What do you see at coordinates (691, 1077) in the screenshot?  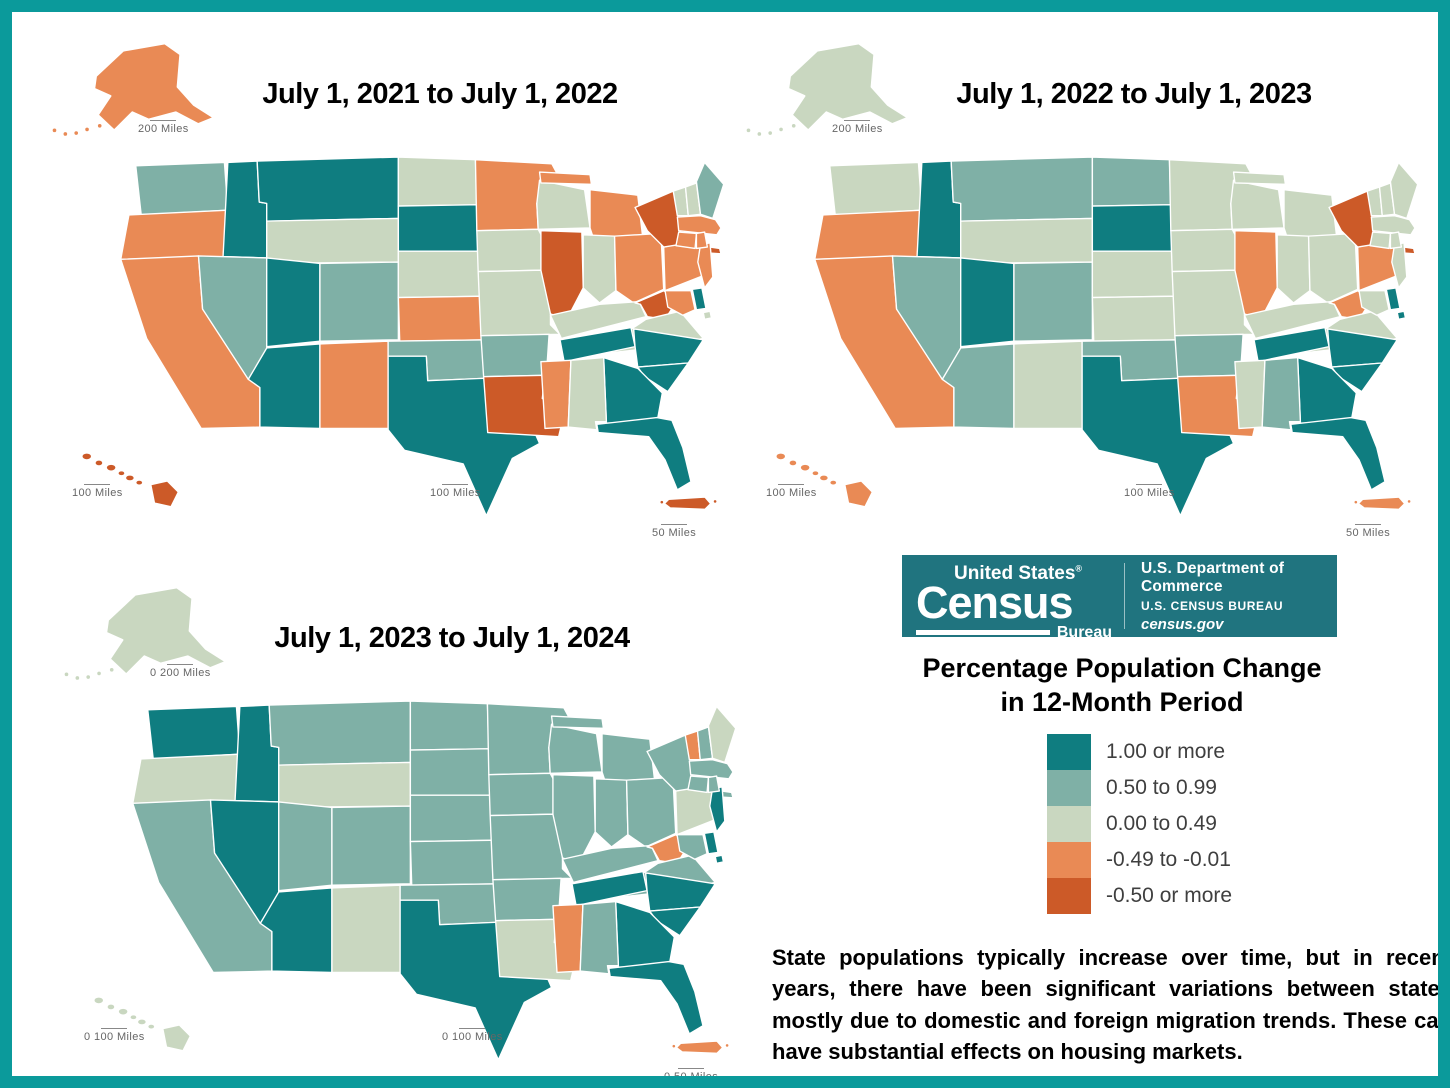 I see `pr-scale-label: 0 50 Miles` at bounding box center [691, 1077].